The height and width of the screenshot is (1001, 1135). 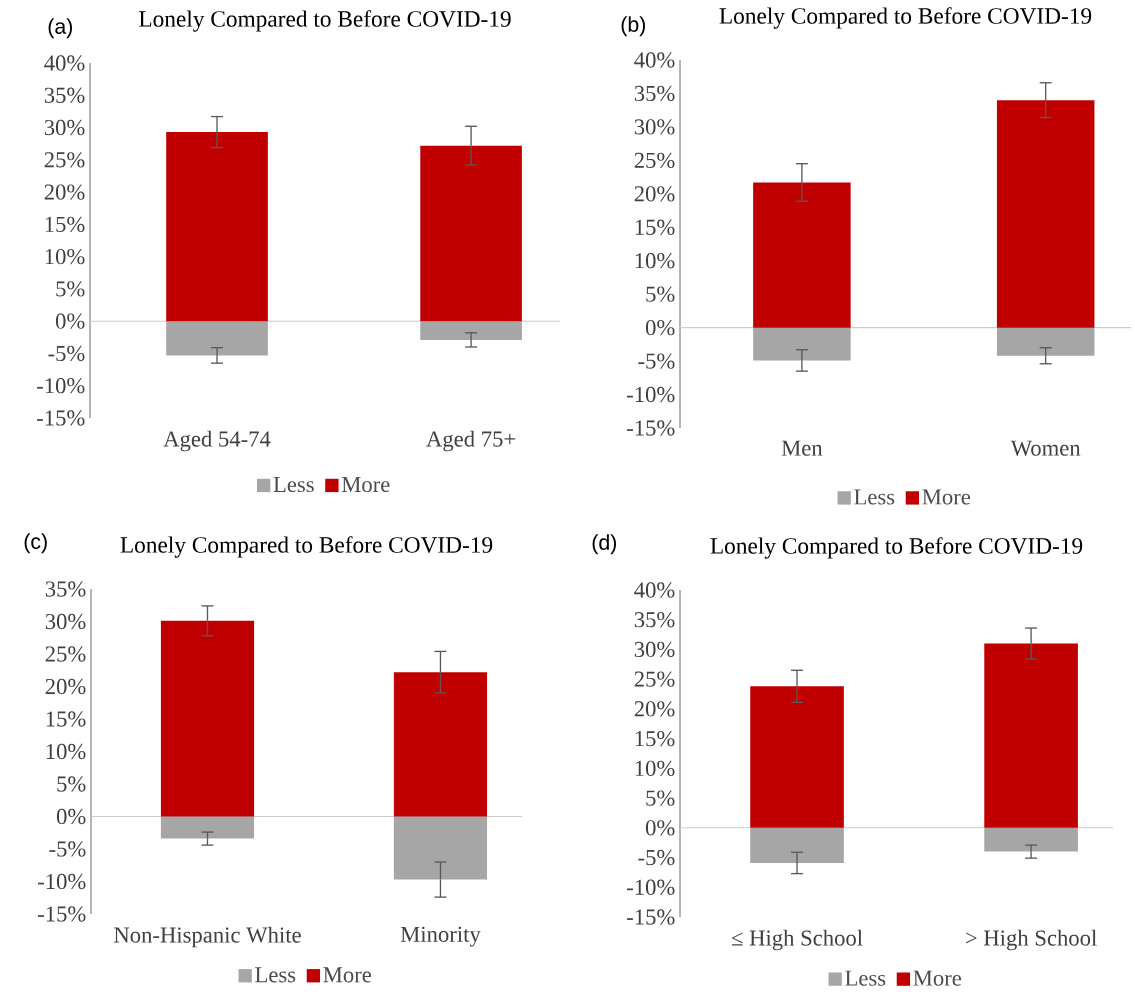 I want to click on x-tick-label: ≤ High School, so click(x=797, y=940).